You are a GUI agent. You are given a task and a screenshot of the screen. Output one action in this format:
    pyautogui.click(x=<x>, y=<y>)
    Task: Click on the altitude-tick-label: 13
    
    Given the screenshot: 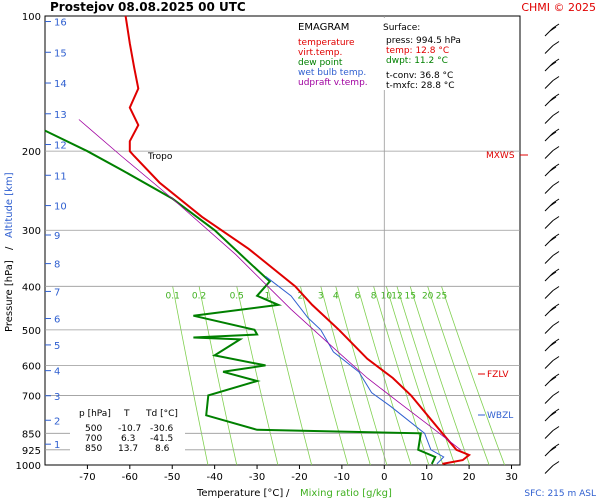 What is the action you would take?
    pyautogui.click(x=60, y=115)
    